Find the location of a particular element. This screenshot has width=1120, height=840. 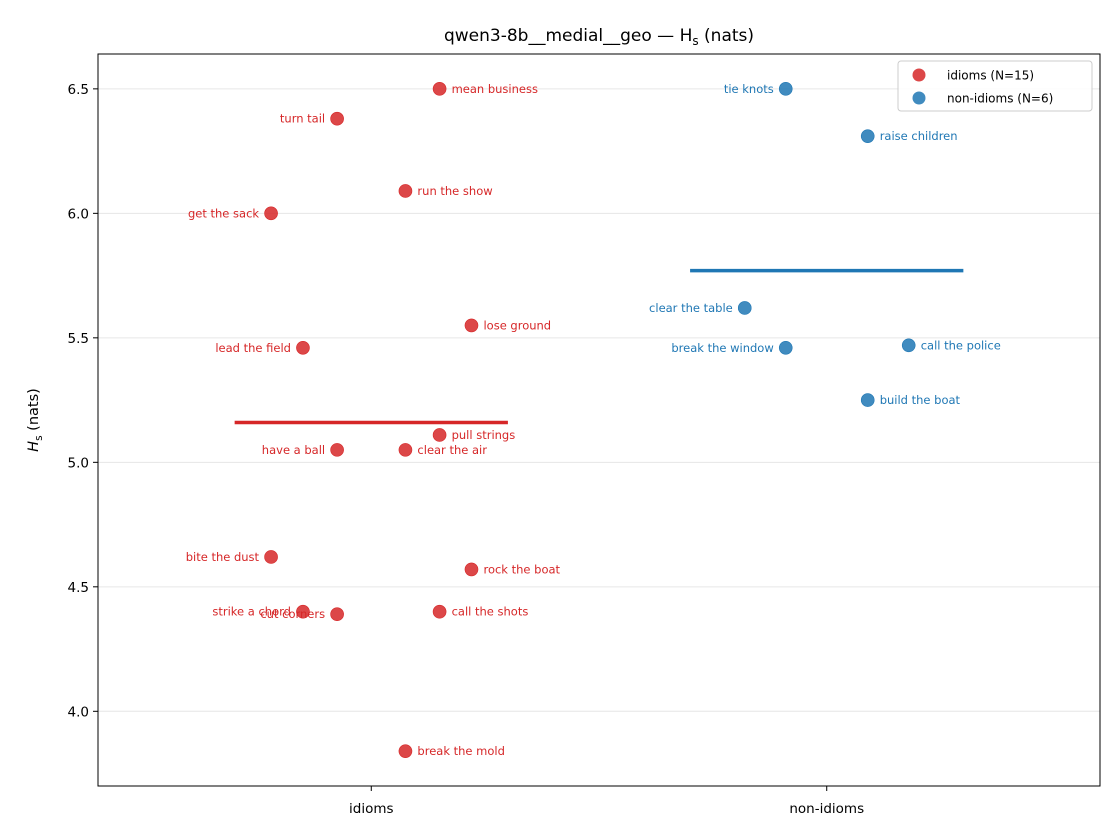

point-label: lose ground is located at coordinates (517, 325).